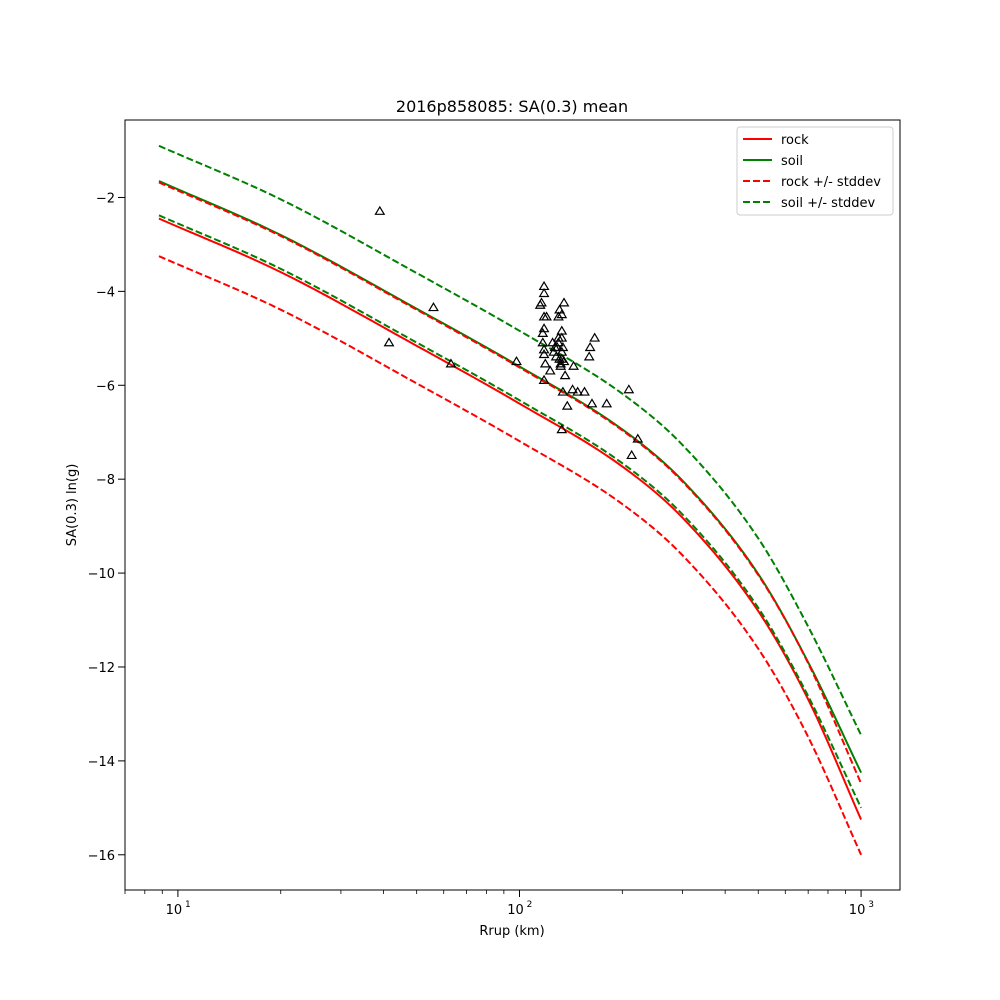  I want to click on y-tick-label: −6, so click(105, 386).